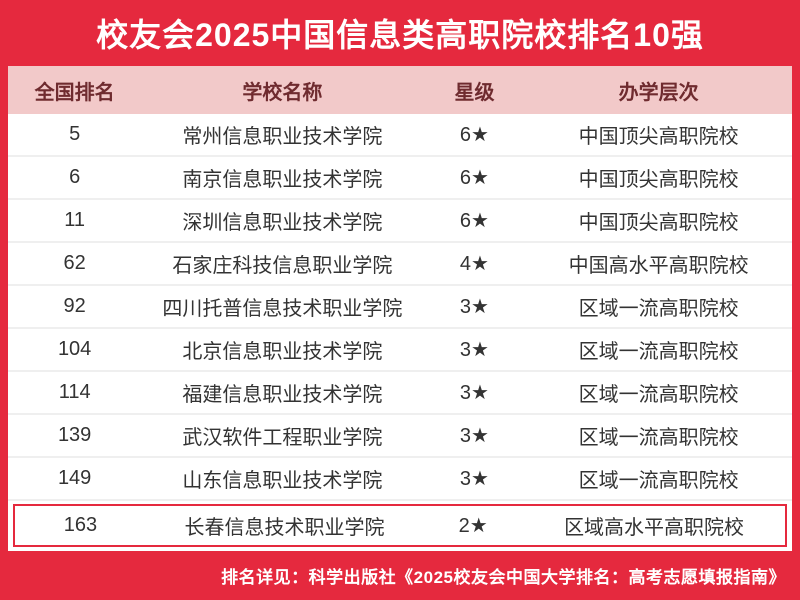 The image size is (800, 600). What do you see at coordinates (400, 221) in the screenshot?
I see `table-row: 11 深圳信息职业技术学院 6★ 中国顶尖高职院校` at bounding box center [400, 221].